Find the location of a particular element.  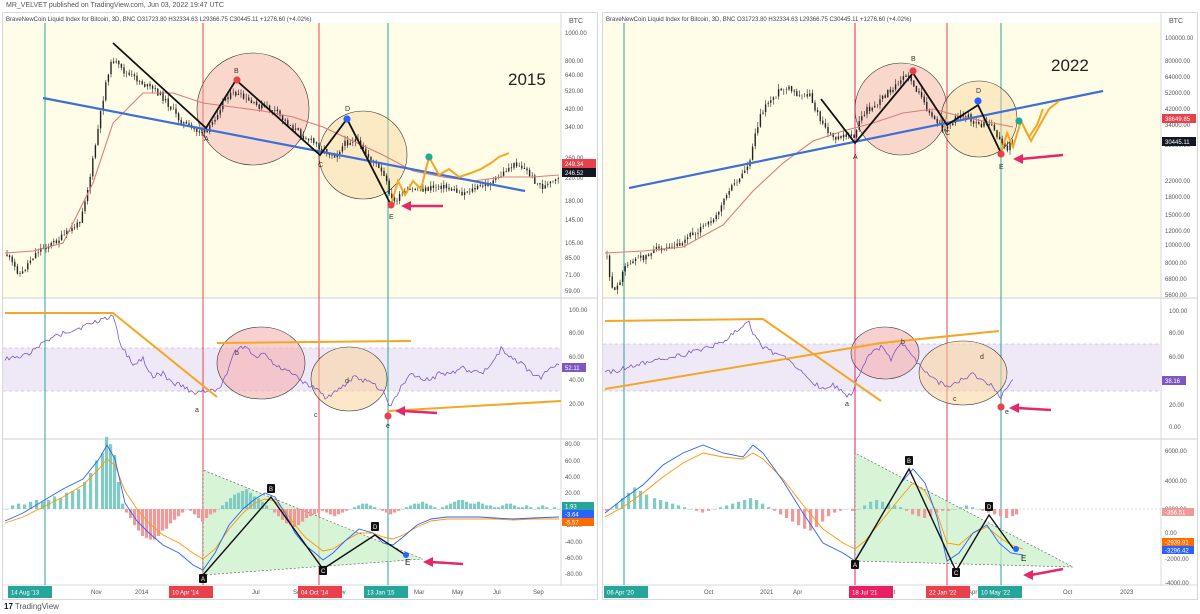

macd-line is located at coordinates (814, 503).